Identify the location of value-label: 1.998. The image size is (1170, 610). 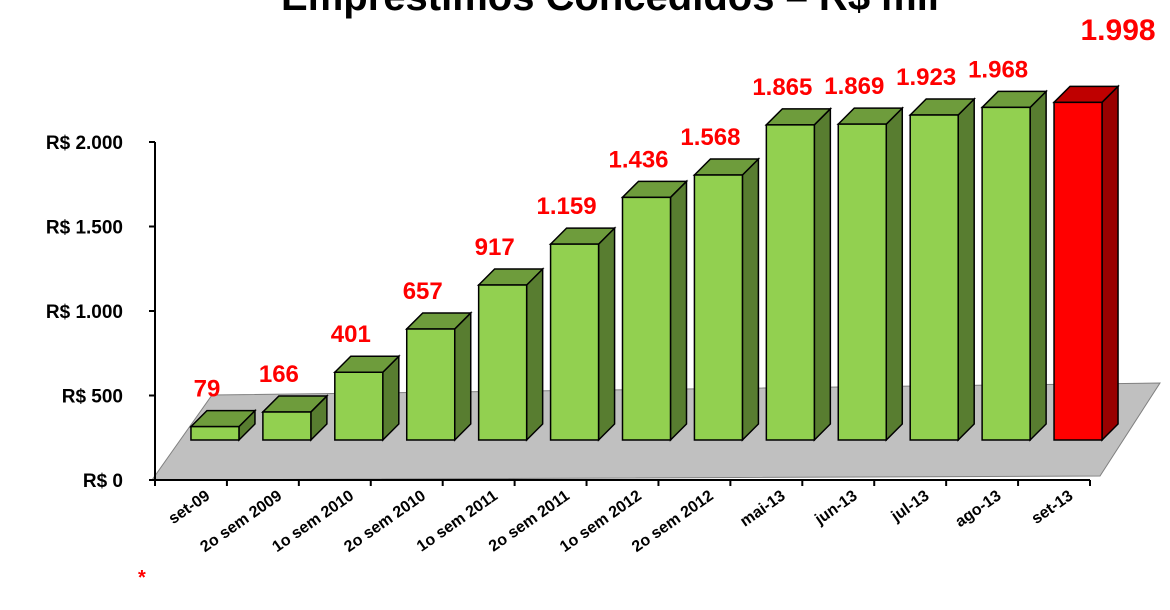
(1117, 30).